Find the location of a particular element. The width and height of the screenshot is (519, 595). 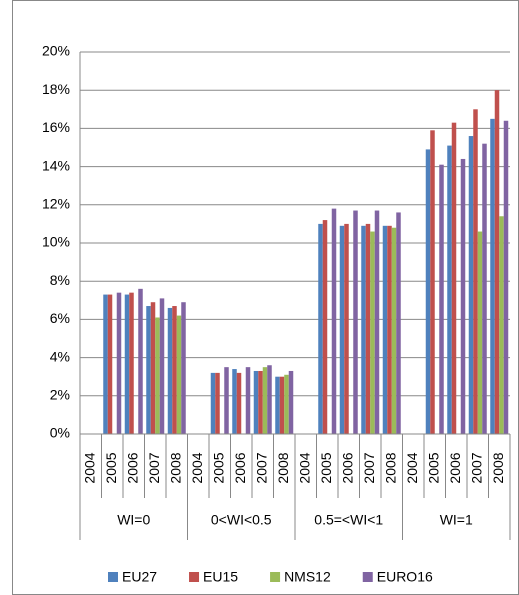

y-tick-label: 10% is located at coordinates (56, 242).